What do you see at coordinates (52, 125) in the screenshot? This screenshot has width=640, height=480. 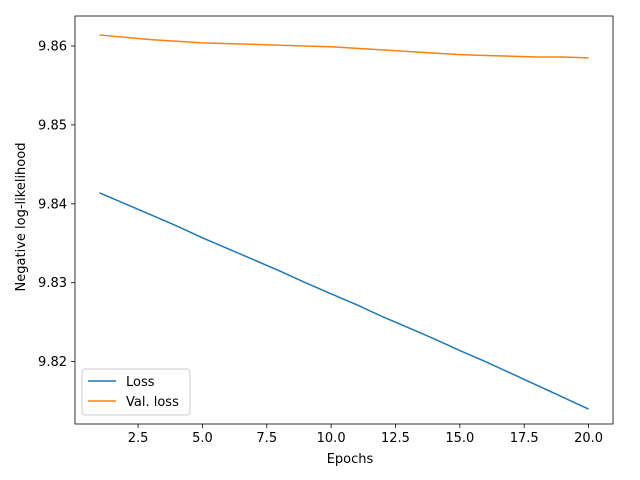 I see `y-tick-label: 9.85` at bounding box center [52, 125].